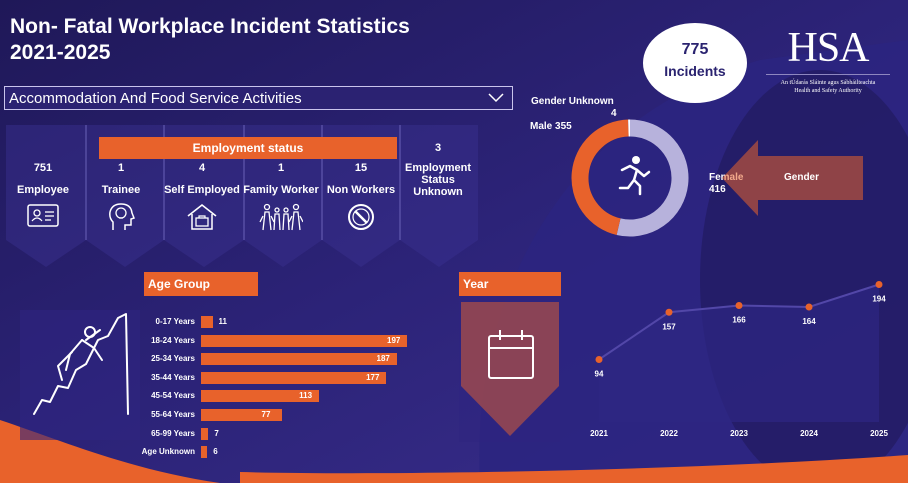 This screenshot has height=483, width=908. I want to click on calendar-icon, so click(511, 354).